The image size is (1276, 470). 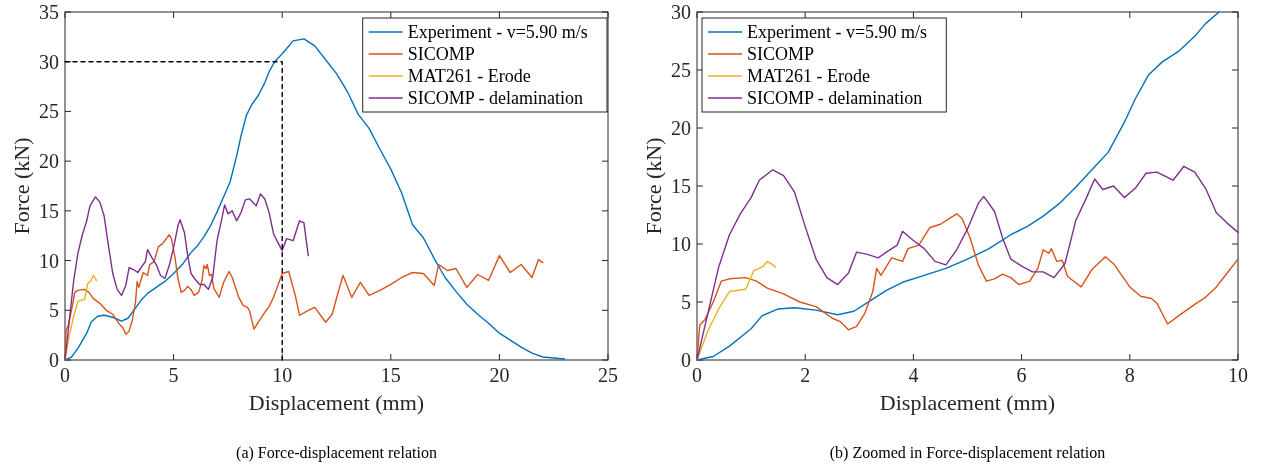 I want to click on y-tick-label: 35, so click(x=49, y=12).